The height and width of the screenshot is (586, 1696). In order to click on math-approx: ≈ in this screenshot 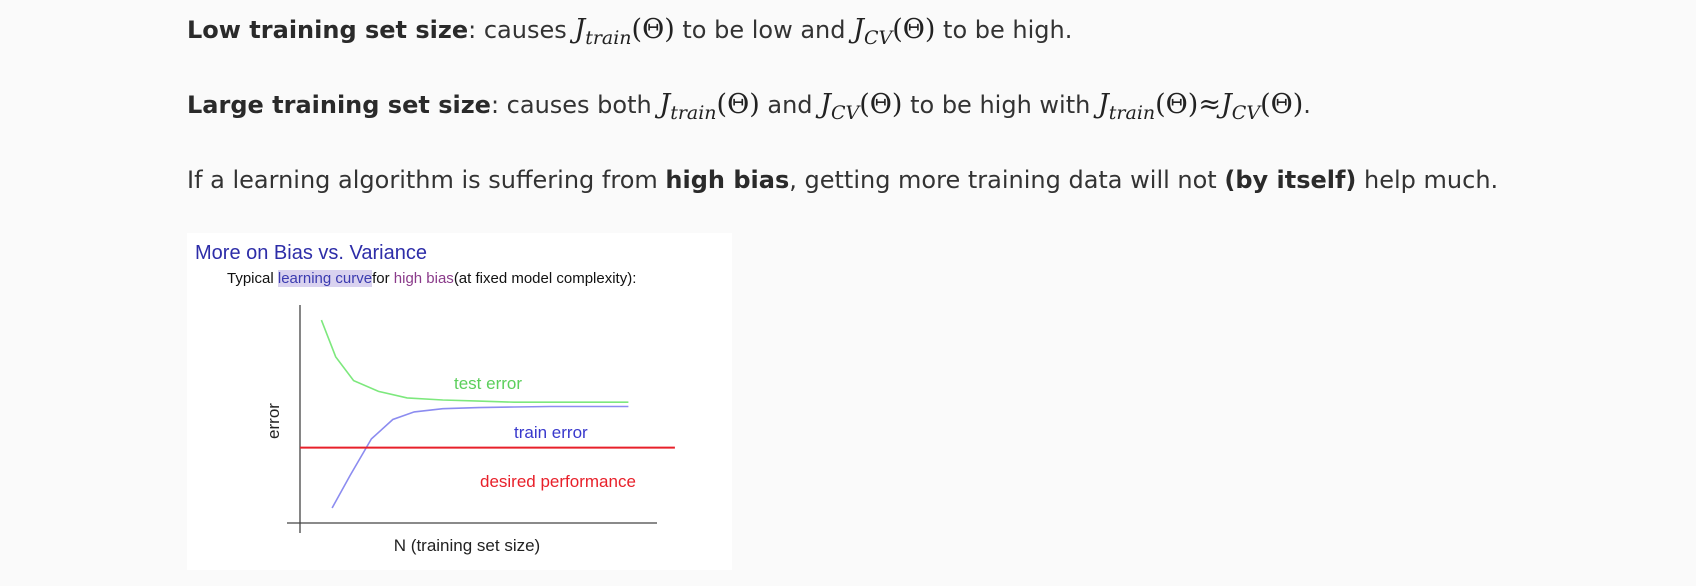, I will do `click(1209, 104)`.